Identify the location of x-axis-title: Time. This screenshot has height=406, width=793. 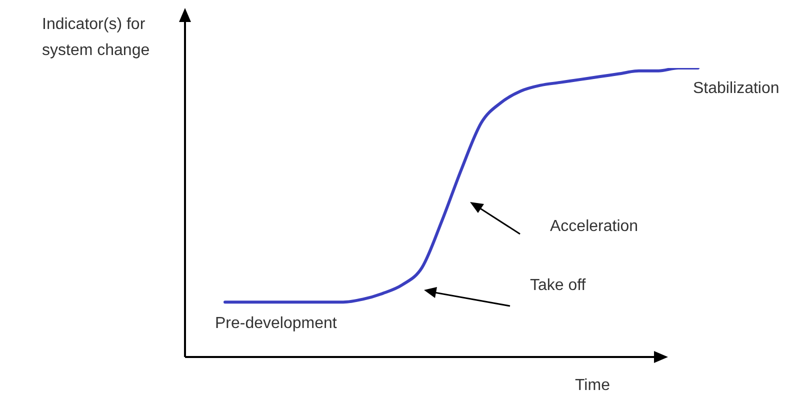
(592, 386).